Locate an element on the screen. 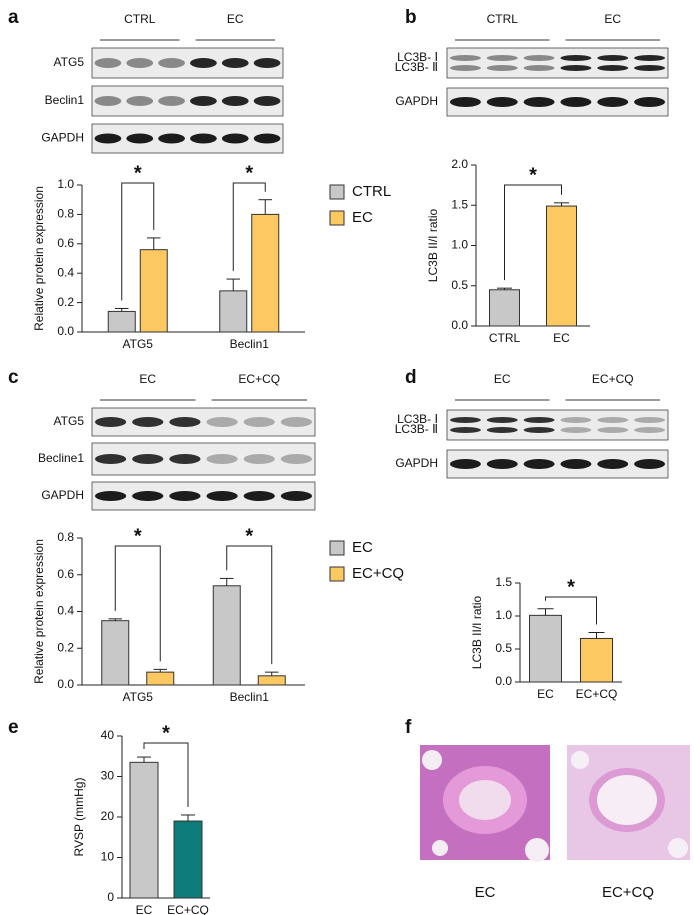 The width and height of the screenshot is (694, 915). y-tick-label: 0.2 is located at coordinates (65, 647).